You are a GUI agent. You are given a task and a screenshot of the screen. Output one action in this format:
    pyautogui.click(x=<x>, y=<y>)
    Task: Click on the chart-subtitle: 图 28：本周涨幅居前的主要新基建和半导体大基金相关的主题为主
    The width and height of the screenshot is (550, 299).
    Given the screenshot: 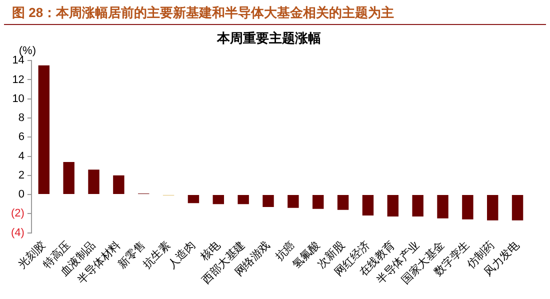 What is the action you would take?
    pyautogui.click(x=275, y=12)
    